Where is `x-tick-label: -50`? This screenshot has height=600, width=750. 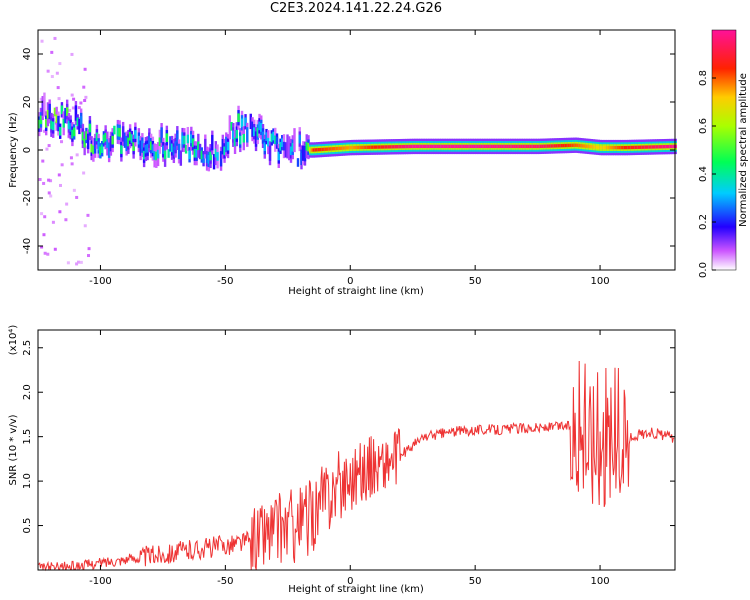
x-tick-label: -50 is located at coordinates (225, 281).